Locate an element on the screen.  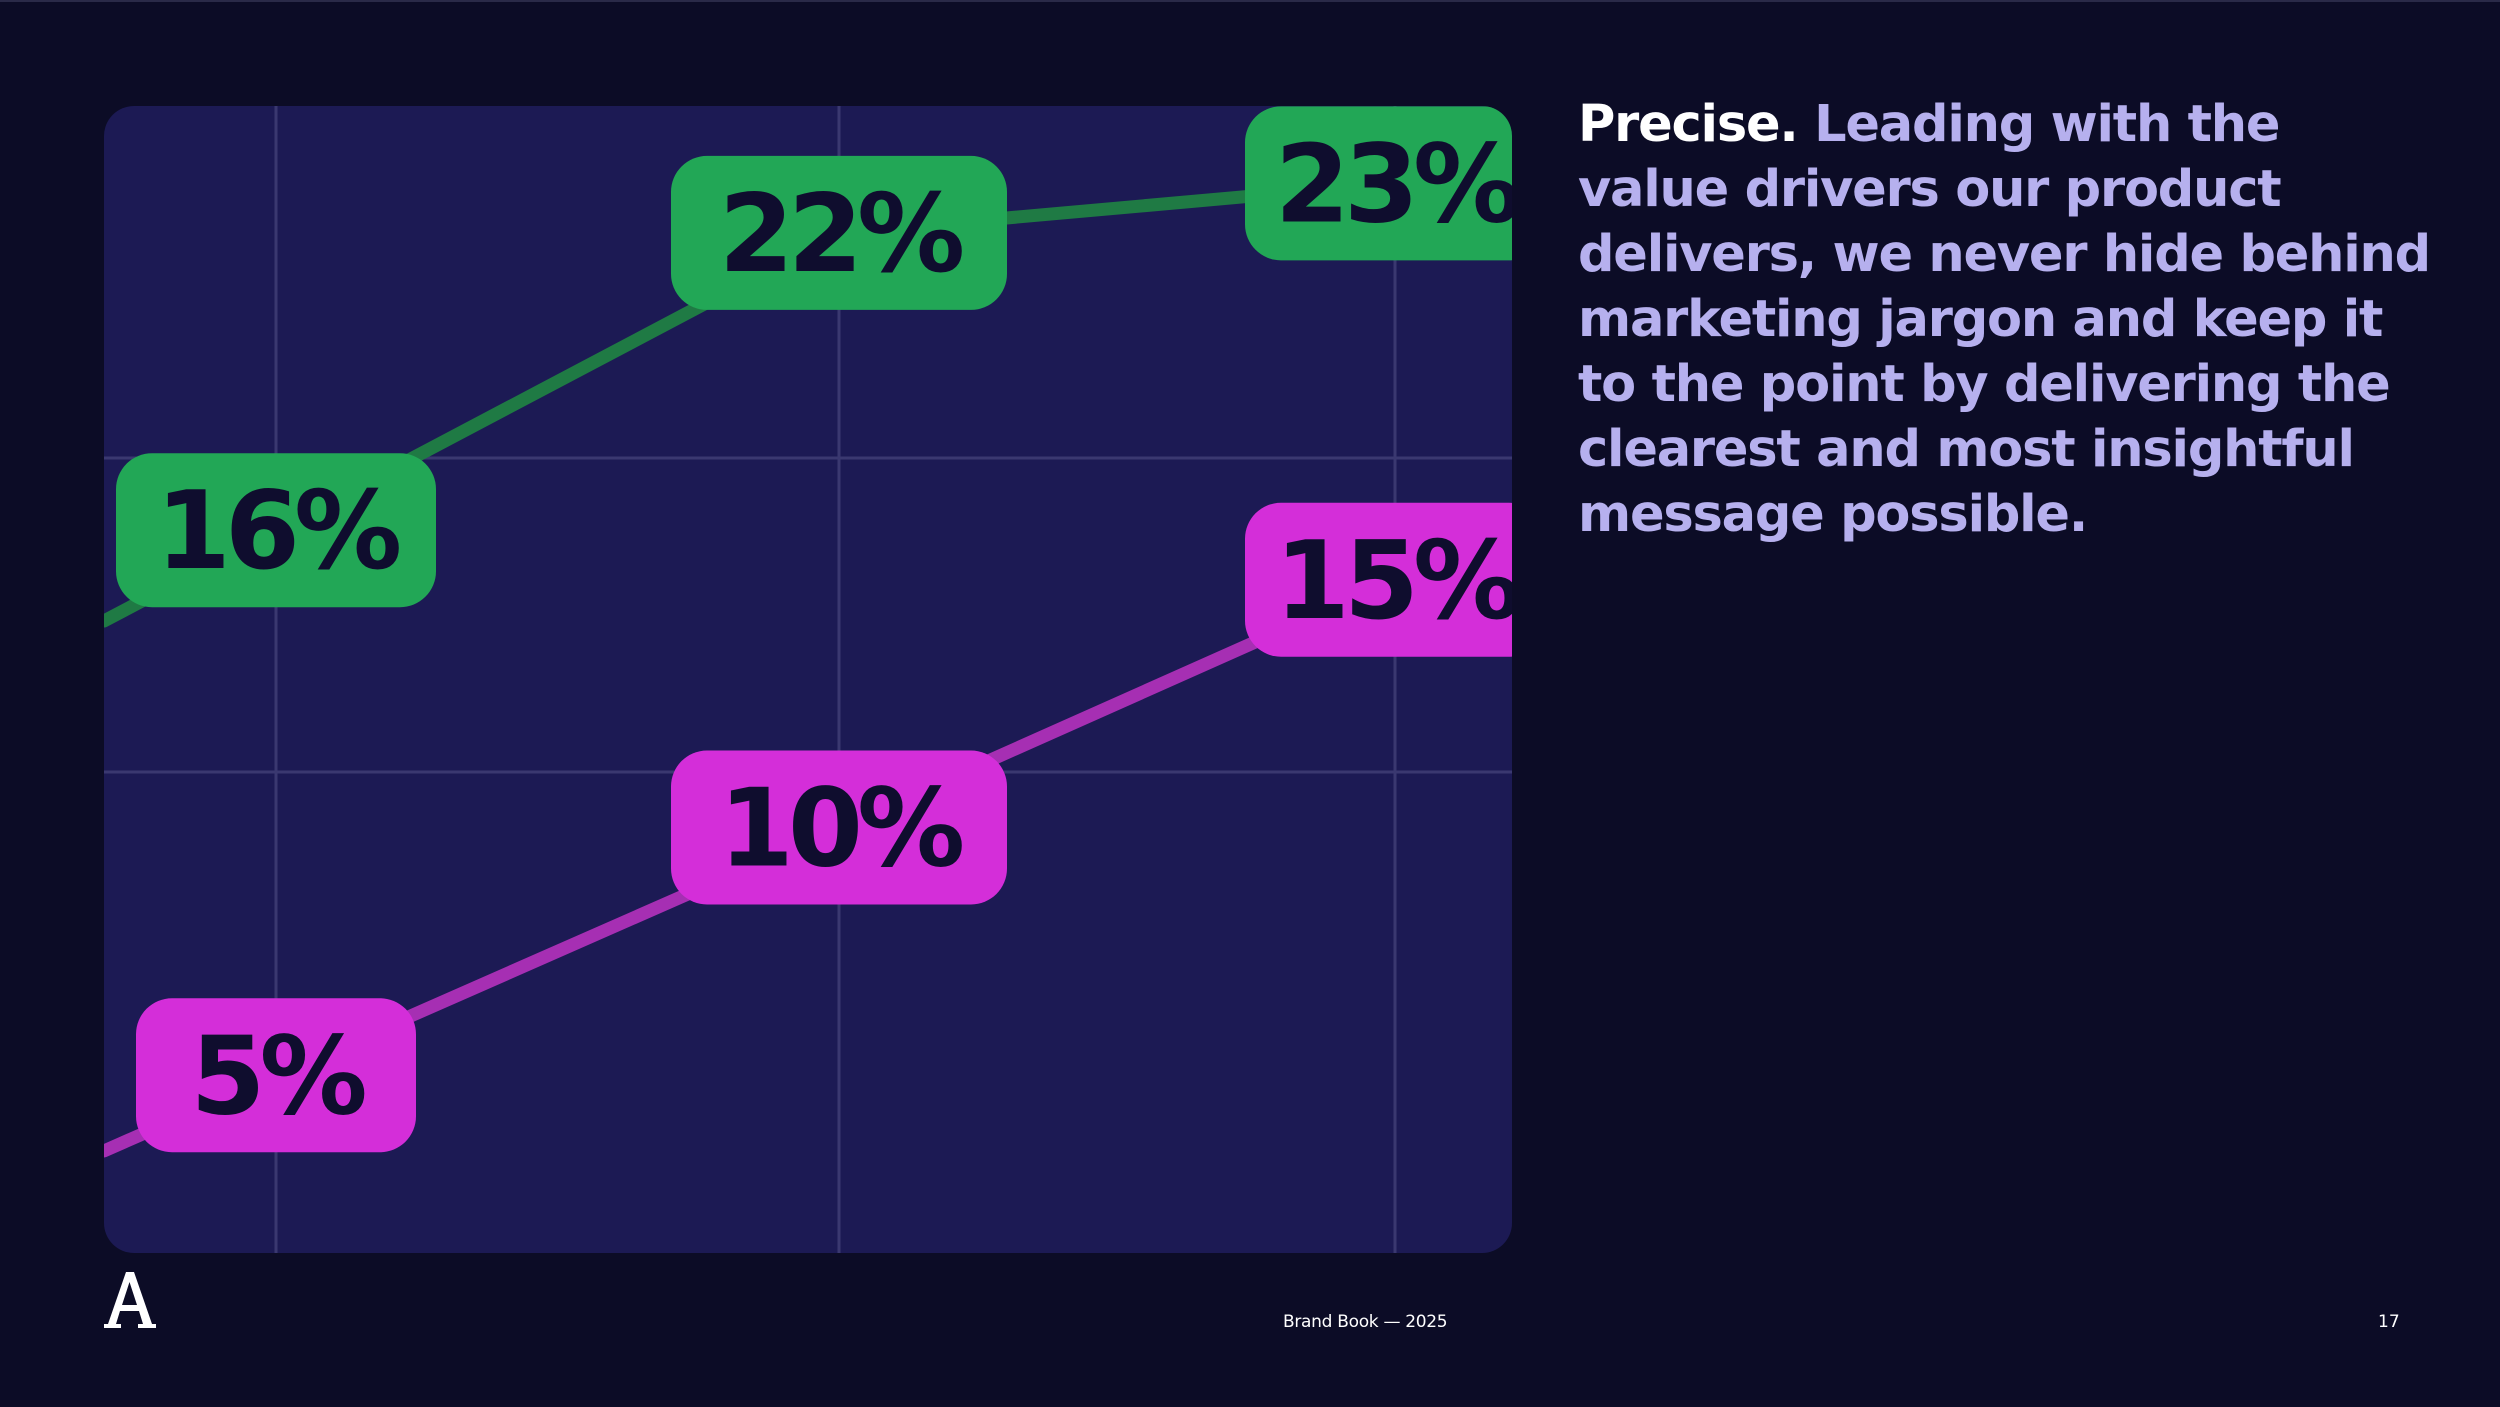
page-number: 17 is located at coordinates (2389, 1322).